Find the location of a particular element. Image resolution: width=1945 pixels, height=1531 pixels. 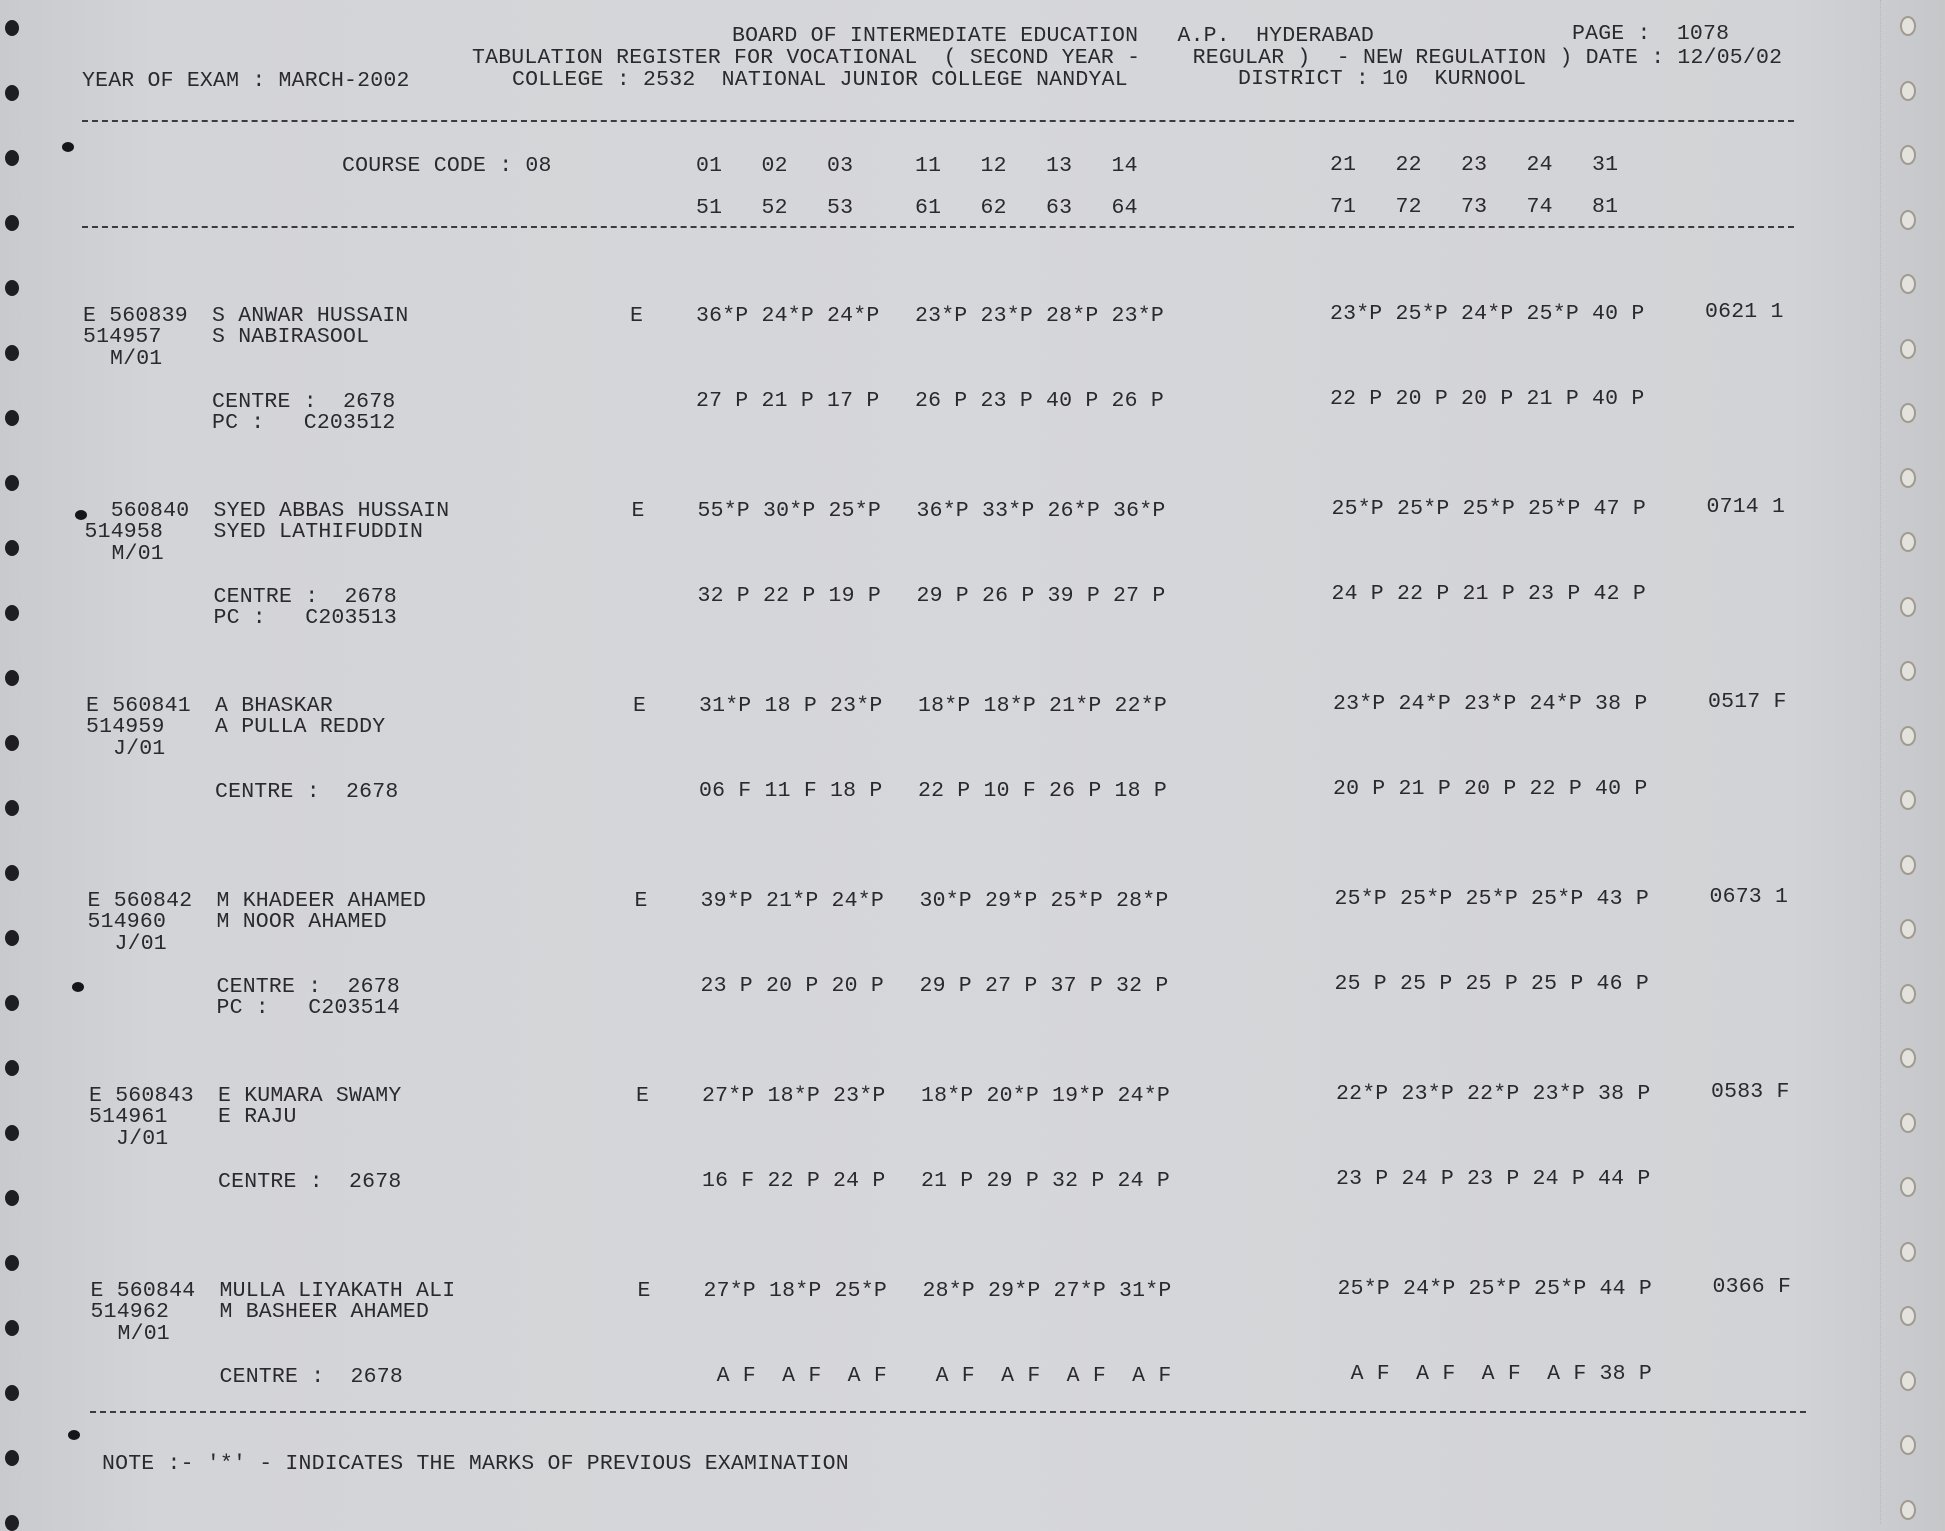

practical-marks-group-3: A F A F A F A F 38 P is located at coordinates (1494, 1374).